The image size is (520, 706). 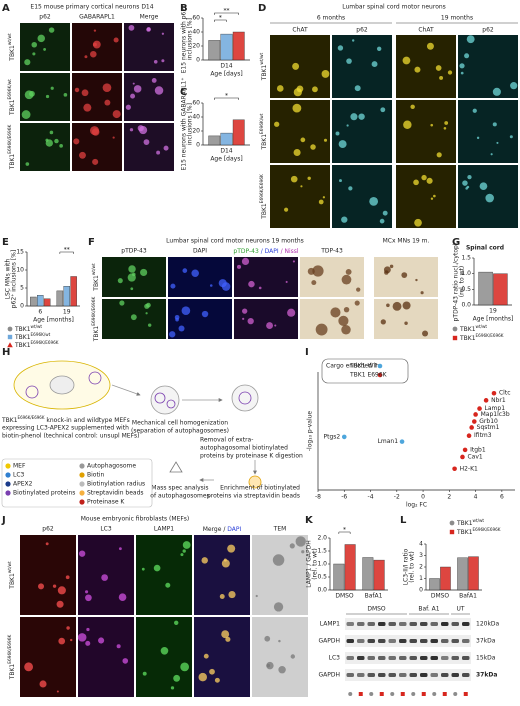 I want to click on blot-protein: GAPDH, so click(x=329, y=675).